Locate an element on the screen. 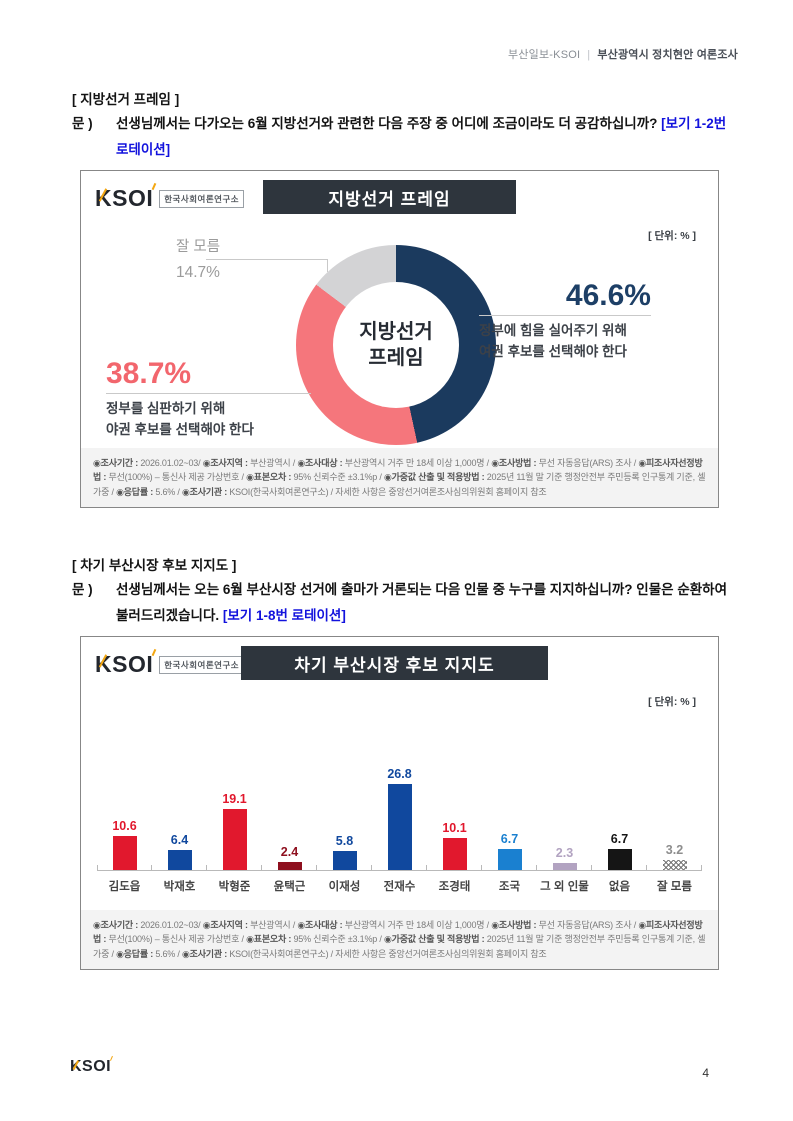 The image size is (793, 1121). bar-column: 3.2 is located at coordinates (674, 810).